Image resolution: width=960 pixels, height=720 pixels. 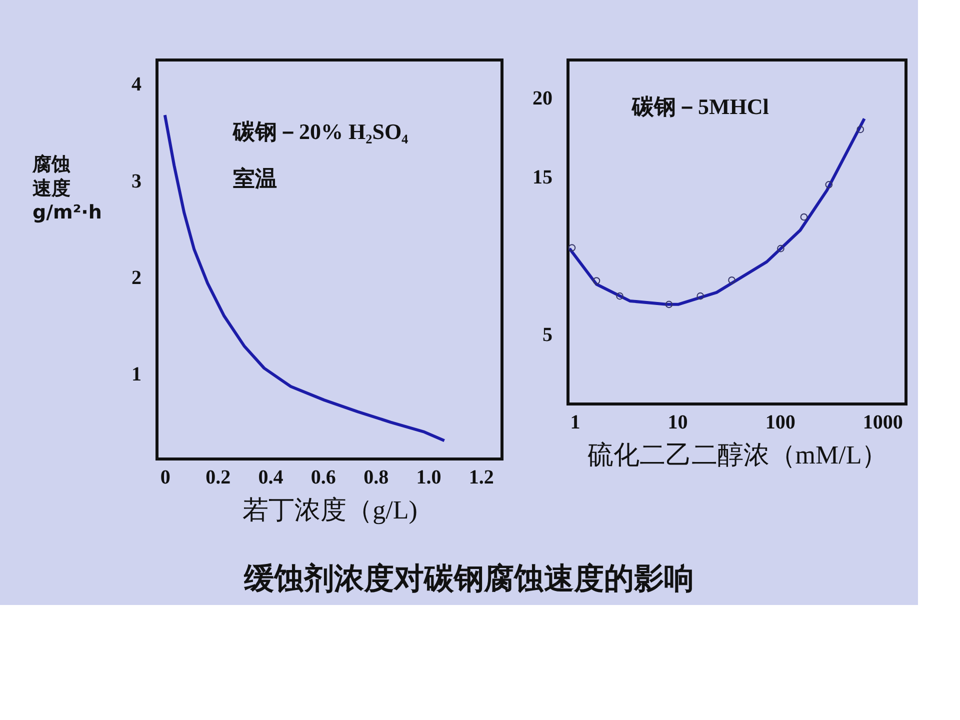 What do you see at coordinates (547, 335) in the screenshot?
I see `y-tick-label: 5` at bounding box center [547, 335].